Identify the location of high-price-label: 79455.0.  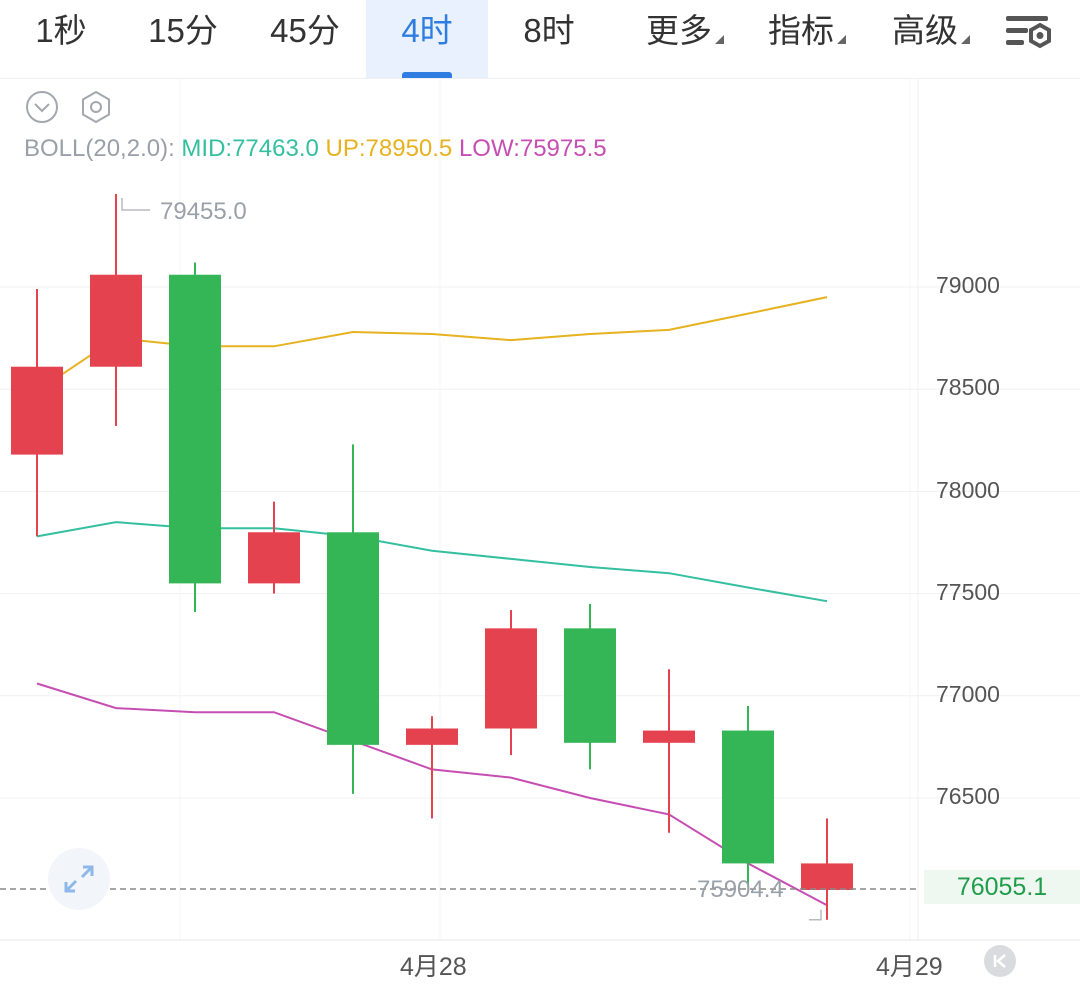
(203, 211).